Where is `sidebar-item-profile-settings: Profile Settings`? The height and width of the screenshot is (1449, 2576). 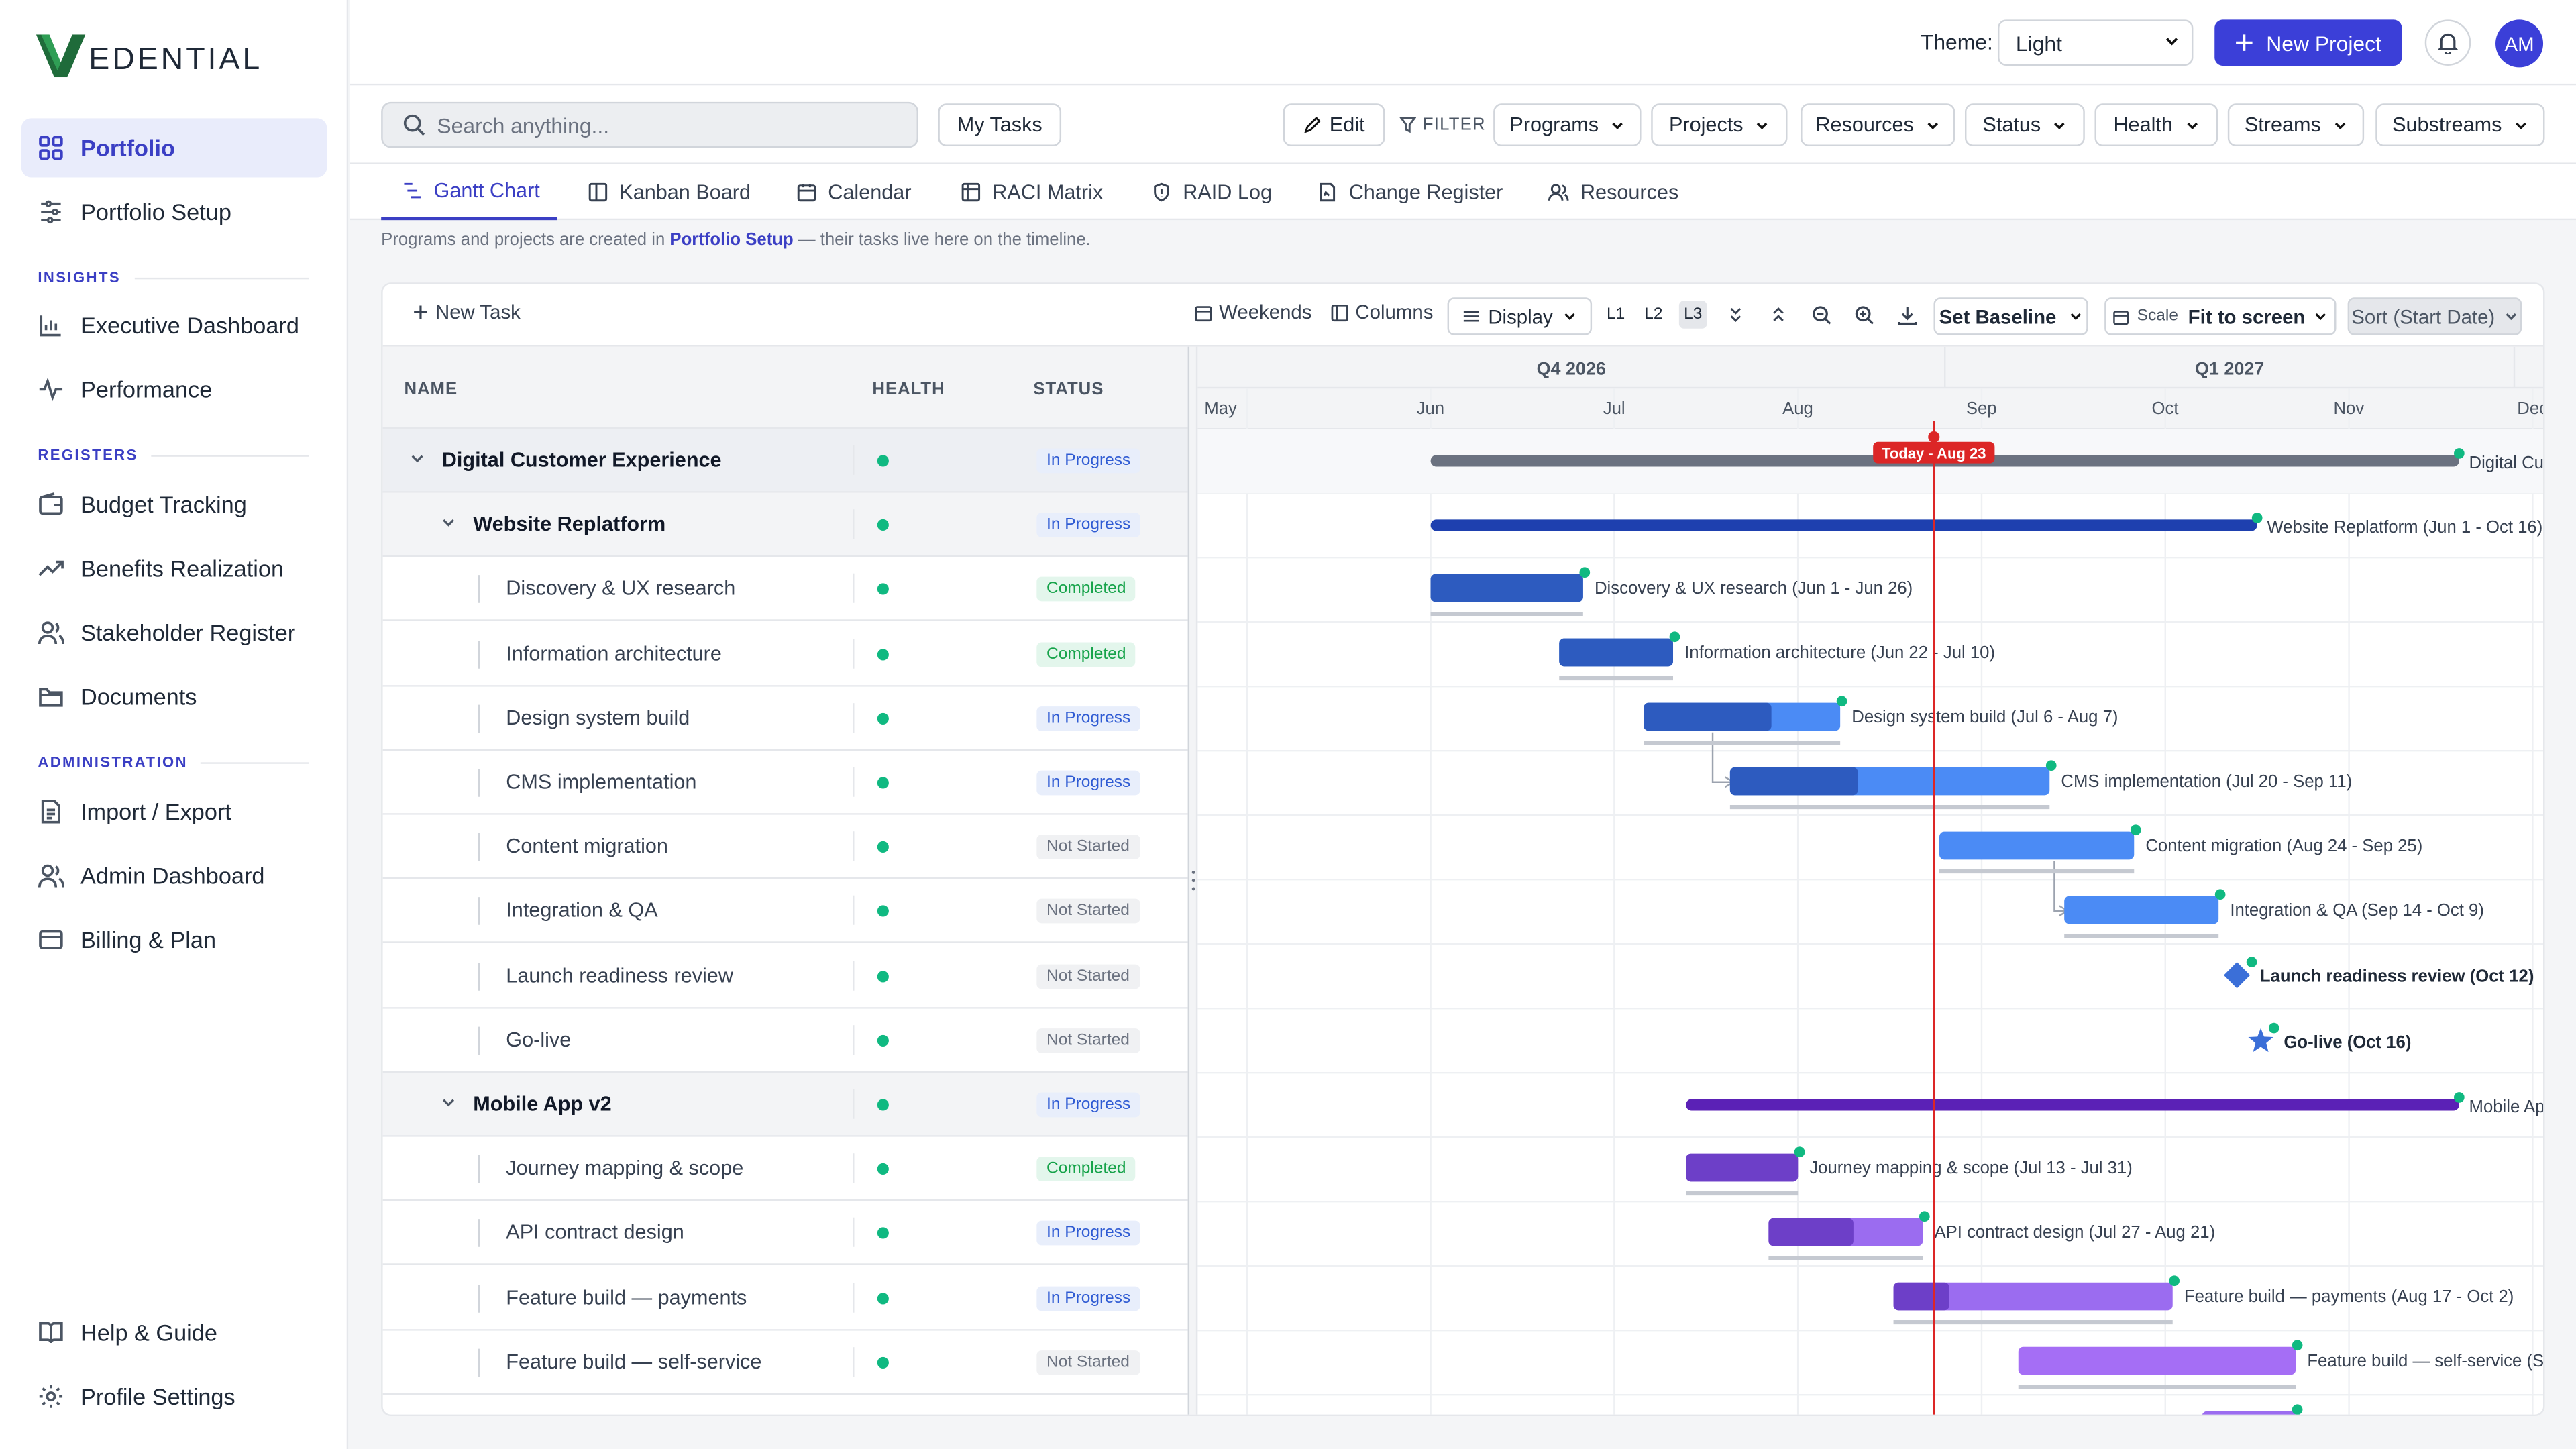
sidebar-item-profile-settings: Profile Settings is located at coordinates (174, 1396).